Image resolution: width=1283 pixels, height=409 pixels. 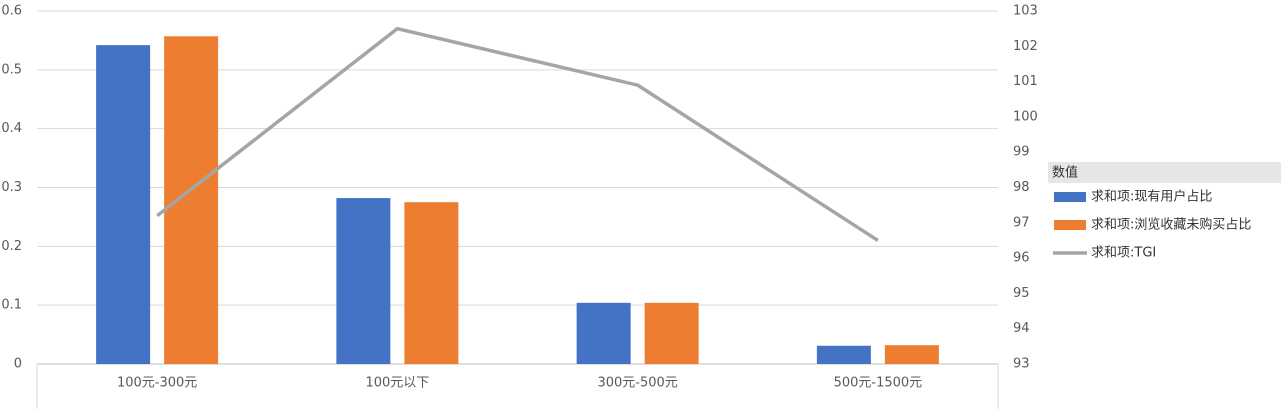 I want to click on x-tick-label: 300元-500元, so click(x=637, y=383).